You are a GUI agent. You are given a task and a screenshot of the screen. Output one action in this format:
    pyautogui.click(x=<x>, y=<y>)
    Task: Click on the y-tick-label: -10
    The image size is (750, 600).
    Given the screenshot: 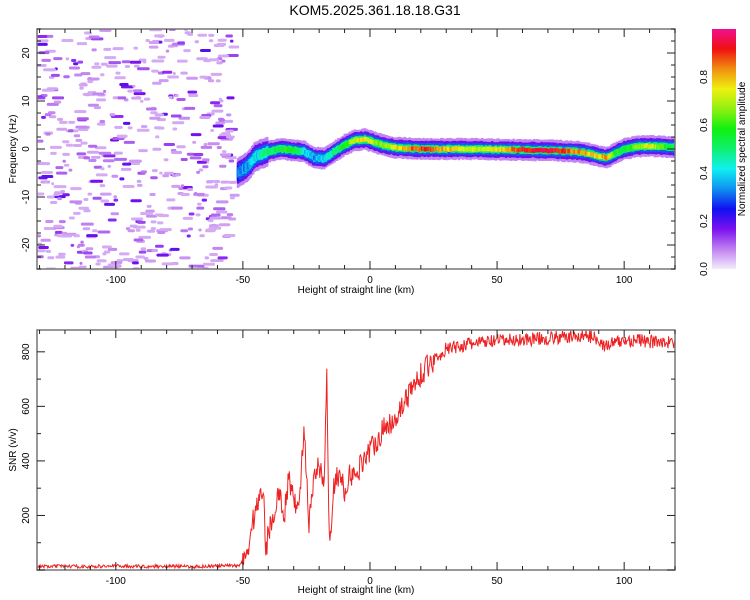 What is the action you would take?
    pyautogui.click(x=26, y=196)
    